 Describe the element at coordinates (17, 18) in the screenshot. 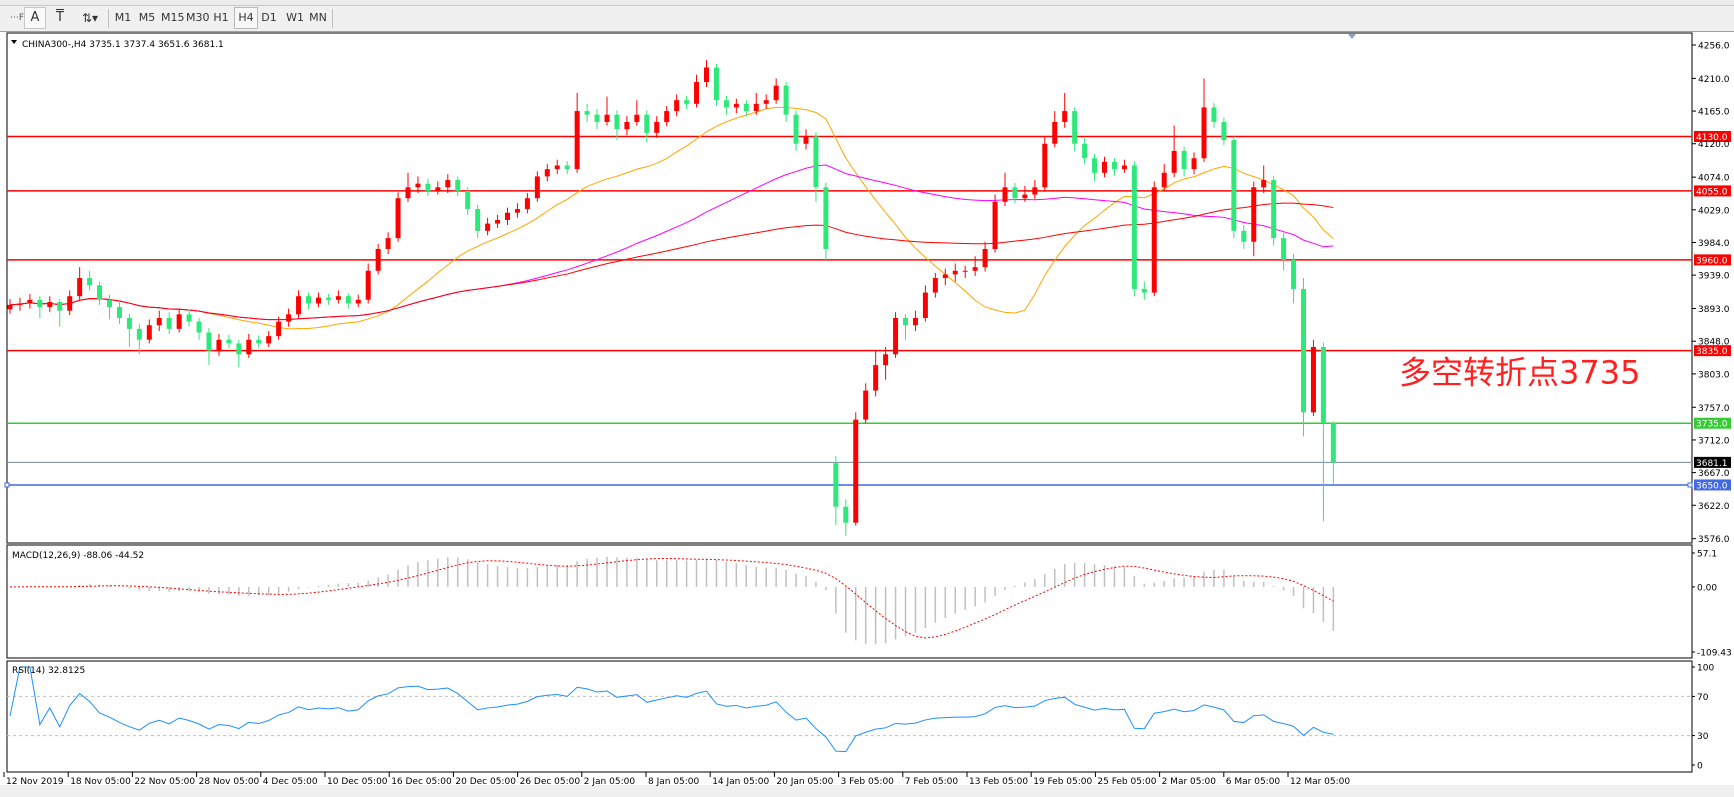

I see `grid-f-icon: ⋯F` at that location.